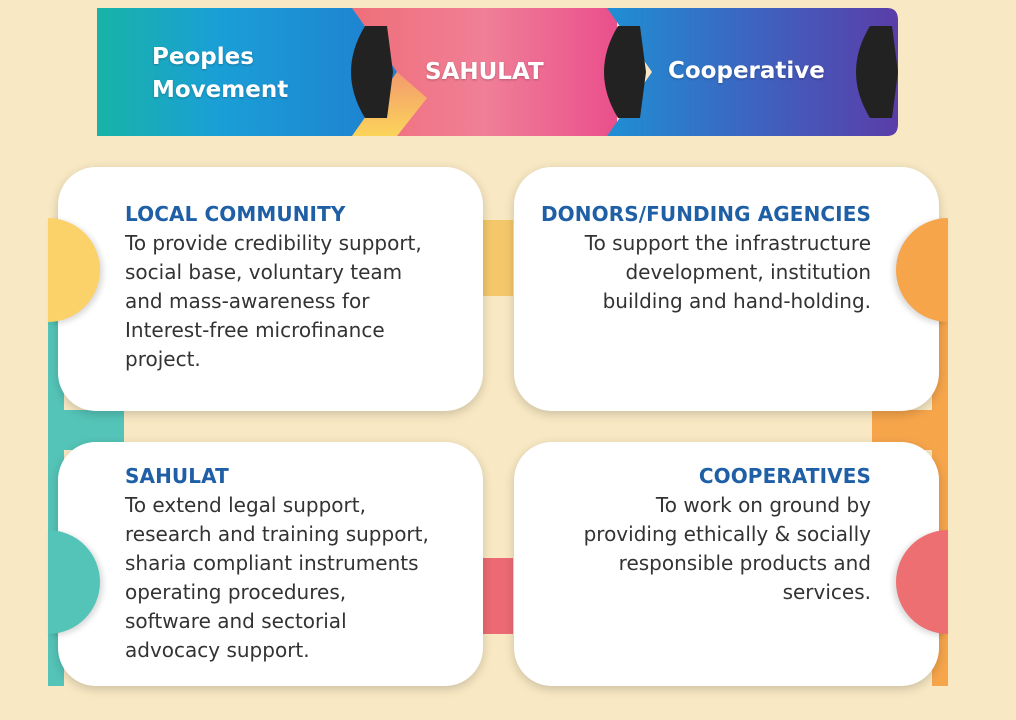  What do you see at coordinates (247, 301) in the screenshot?
I see `card-local-community-line: and mass-awareness for` at bounding box center [247, 301].